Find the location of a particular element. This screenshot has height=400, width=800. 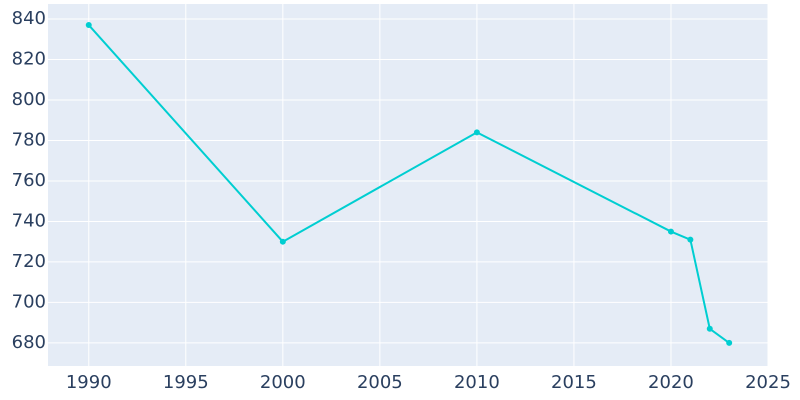

x-tick-label: 2005 is located at coordinates (380, 382).